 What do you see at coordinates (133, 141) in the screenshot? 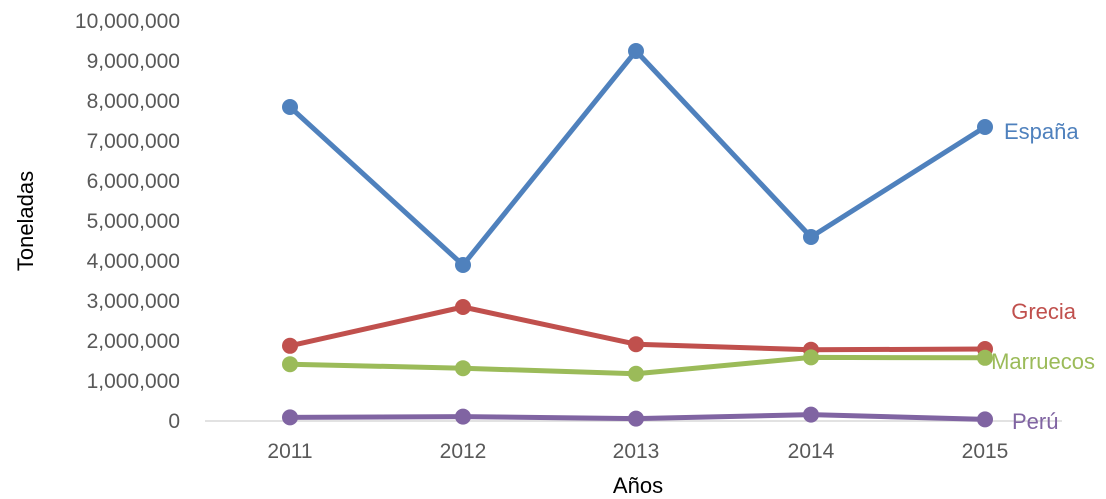
I see `y-tick-label: 7,000,000` at bounding box center [133, 141].